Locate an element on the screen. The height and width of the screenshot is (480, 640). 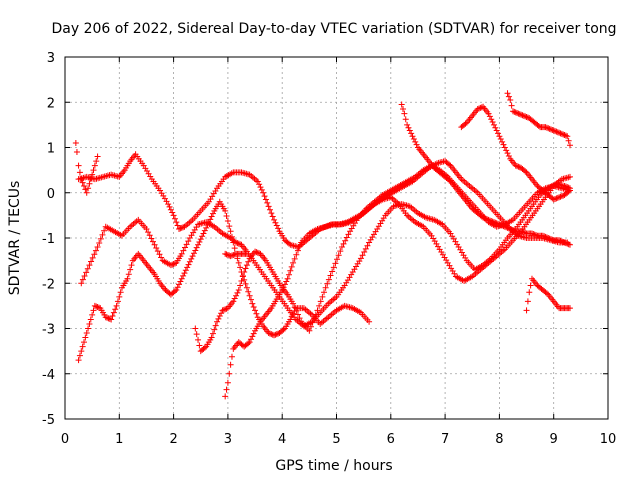
x-tick-label: 0 is located at coordinates (65, 439).